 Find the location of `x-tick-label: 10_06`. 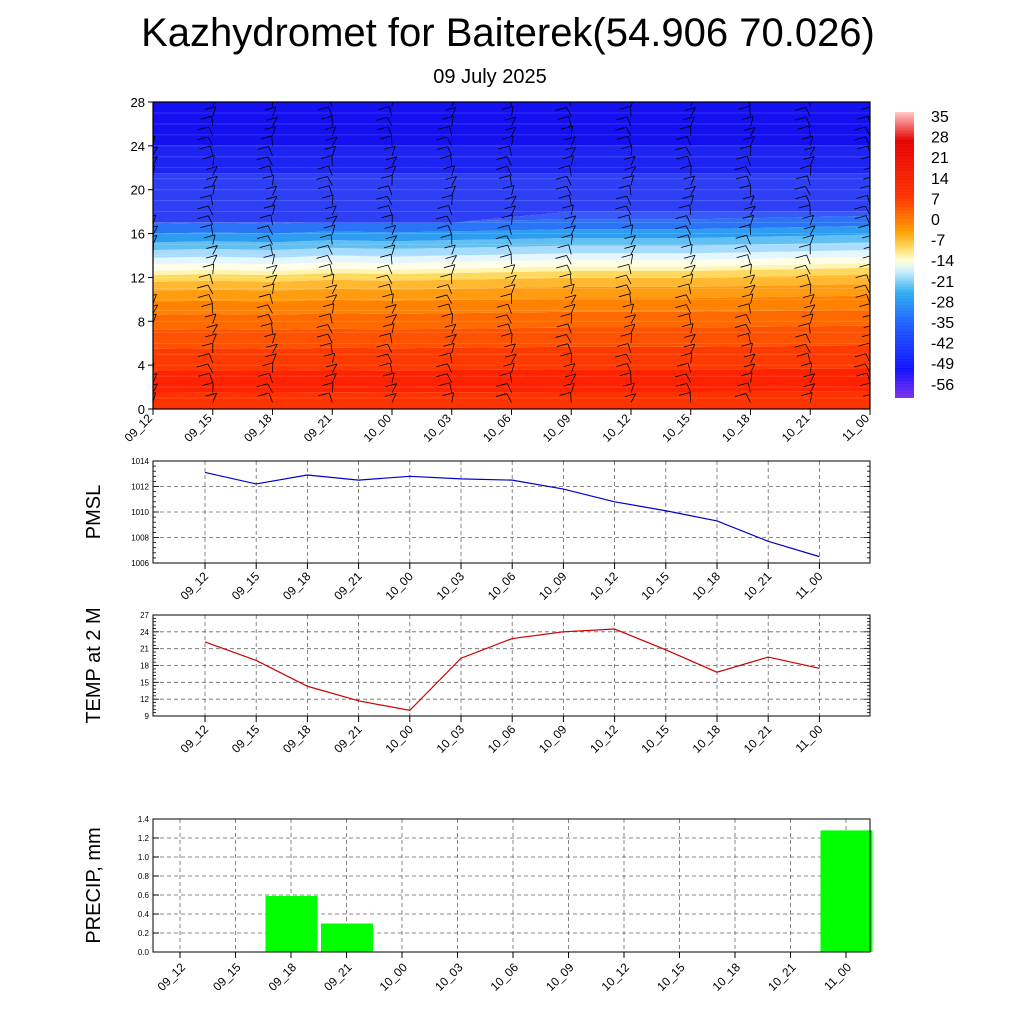

x-tick-label: 10_06 is located at coordinates (505, 977).